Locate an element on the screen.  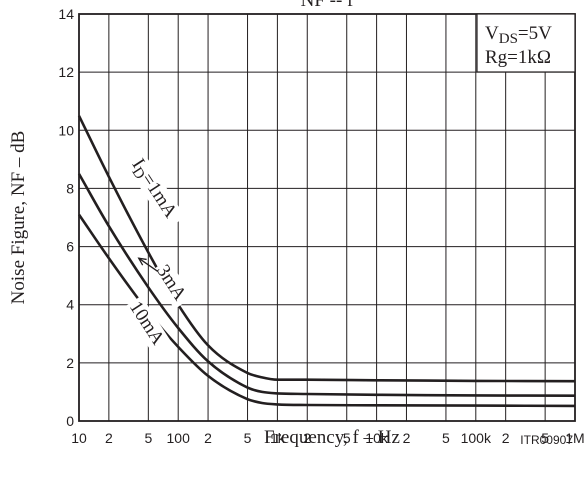
conditions-box is located at coordinates (526, 43).